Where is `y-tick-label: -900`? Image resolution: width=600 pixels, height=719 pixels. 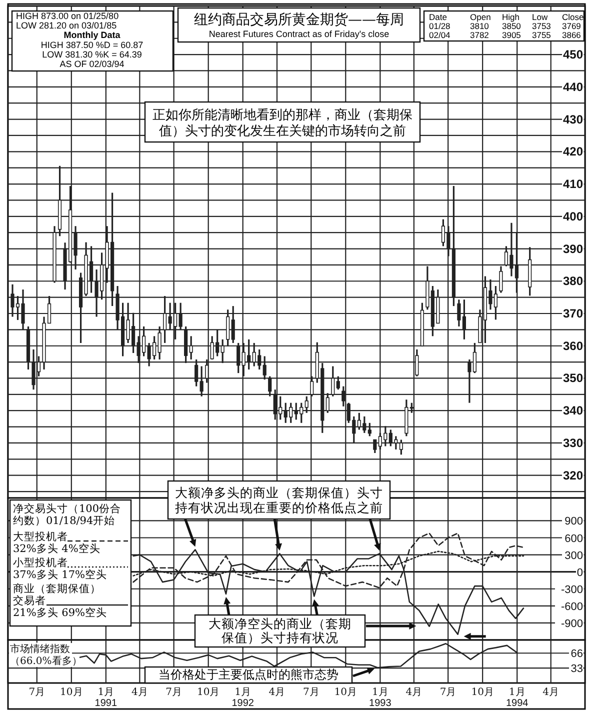
y-tick-label: -900 is located at coordinates (571, 624).